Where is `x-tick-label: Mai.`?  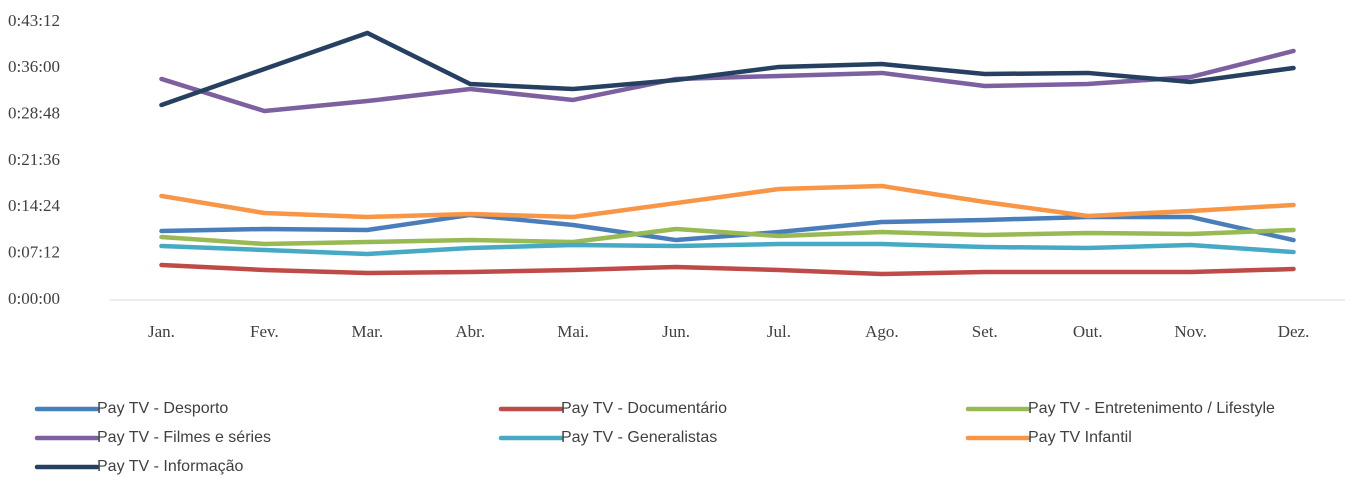
x-tick-label: Mai. is located at coordinates (573, 331).